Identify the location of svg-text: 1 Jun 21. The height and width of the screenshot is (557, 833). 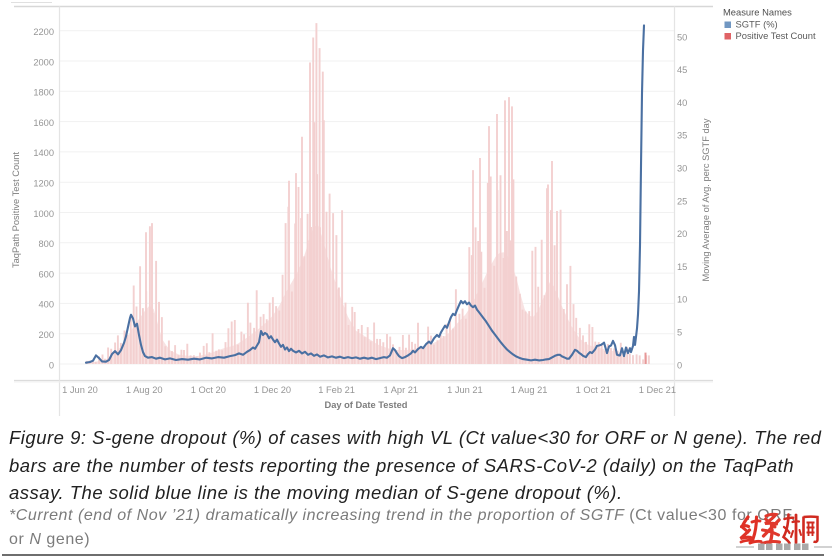
(465, 390).